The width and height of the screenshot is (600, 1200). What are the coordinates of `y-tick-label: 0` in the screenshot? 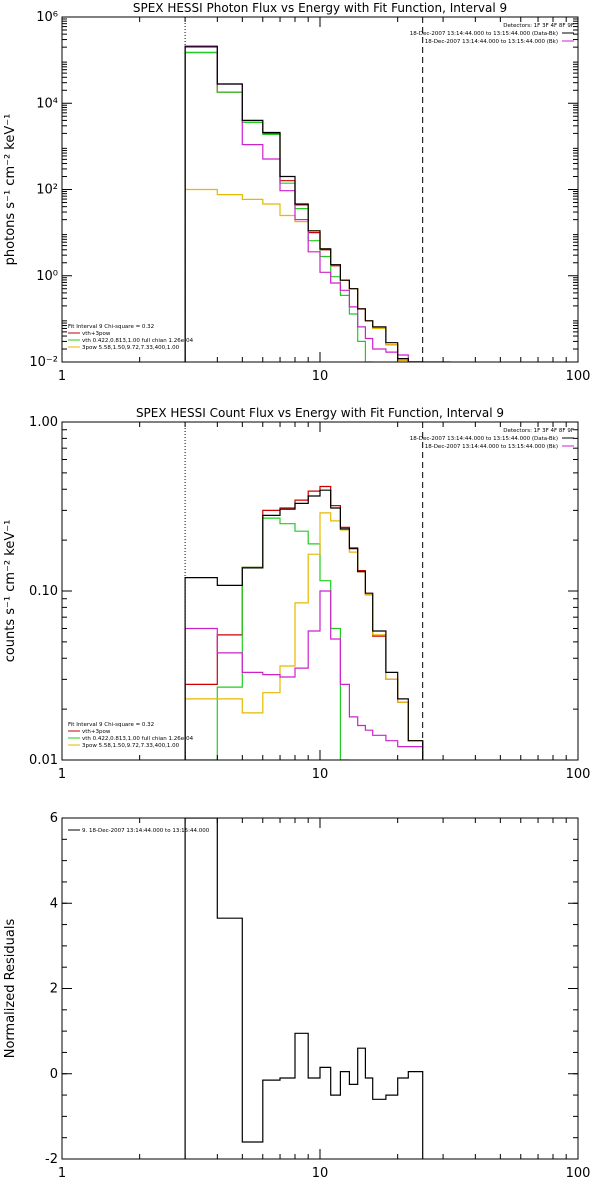 It's located at (54, 1074).